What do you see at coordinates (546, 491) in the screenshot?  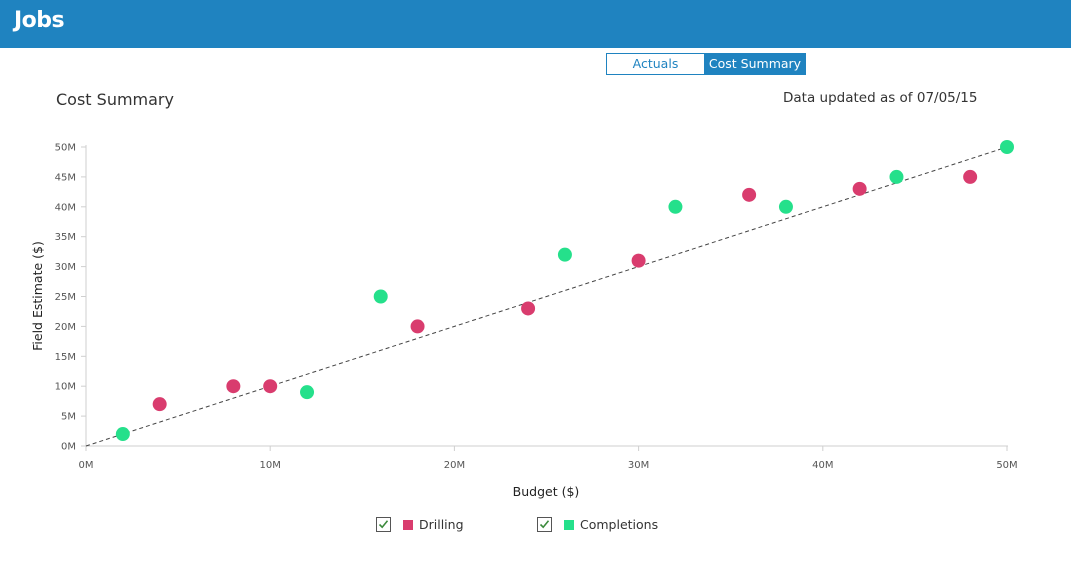 I see `x-axis-title: Budget ($)` at bounding box center [546, 491].